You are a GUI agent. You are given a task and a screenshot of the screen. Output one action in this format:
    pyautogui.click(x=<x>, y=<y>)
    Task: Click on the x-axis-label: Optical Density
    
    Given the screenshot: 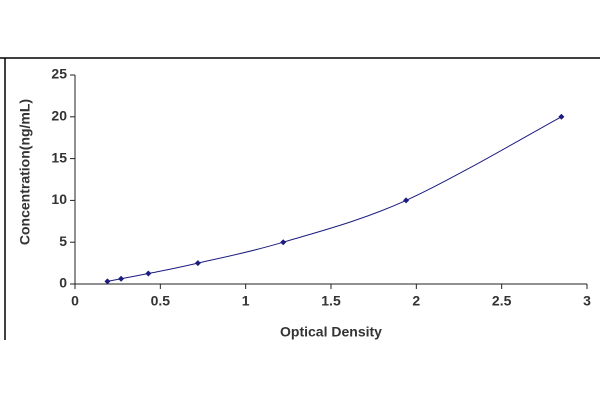 What is the action you would take?
    pyautogui.click(x=331, y=332)
    